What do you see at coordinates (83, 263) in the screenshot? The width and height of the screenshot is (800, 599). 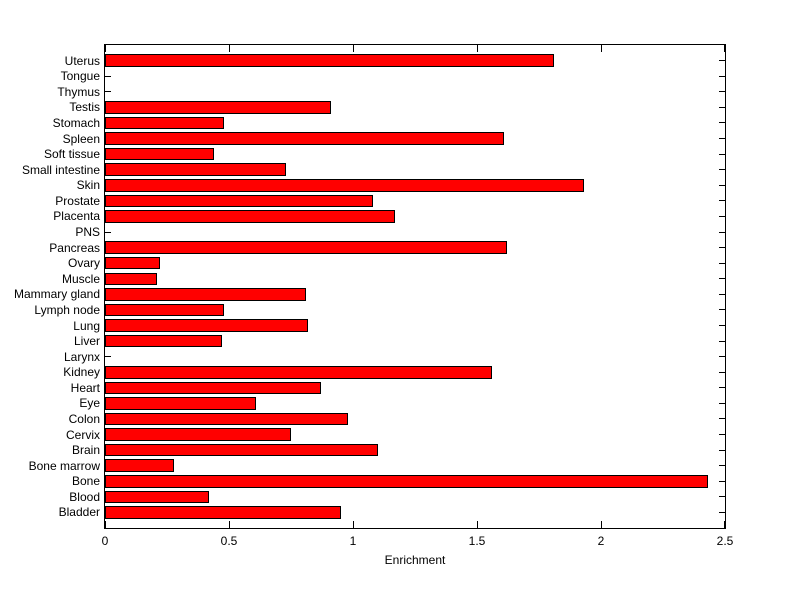 I see `y-tick-label-ovary: Ovary` at bounding box center [83, 263].